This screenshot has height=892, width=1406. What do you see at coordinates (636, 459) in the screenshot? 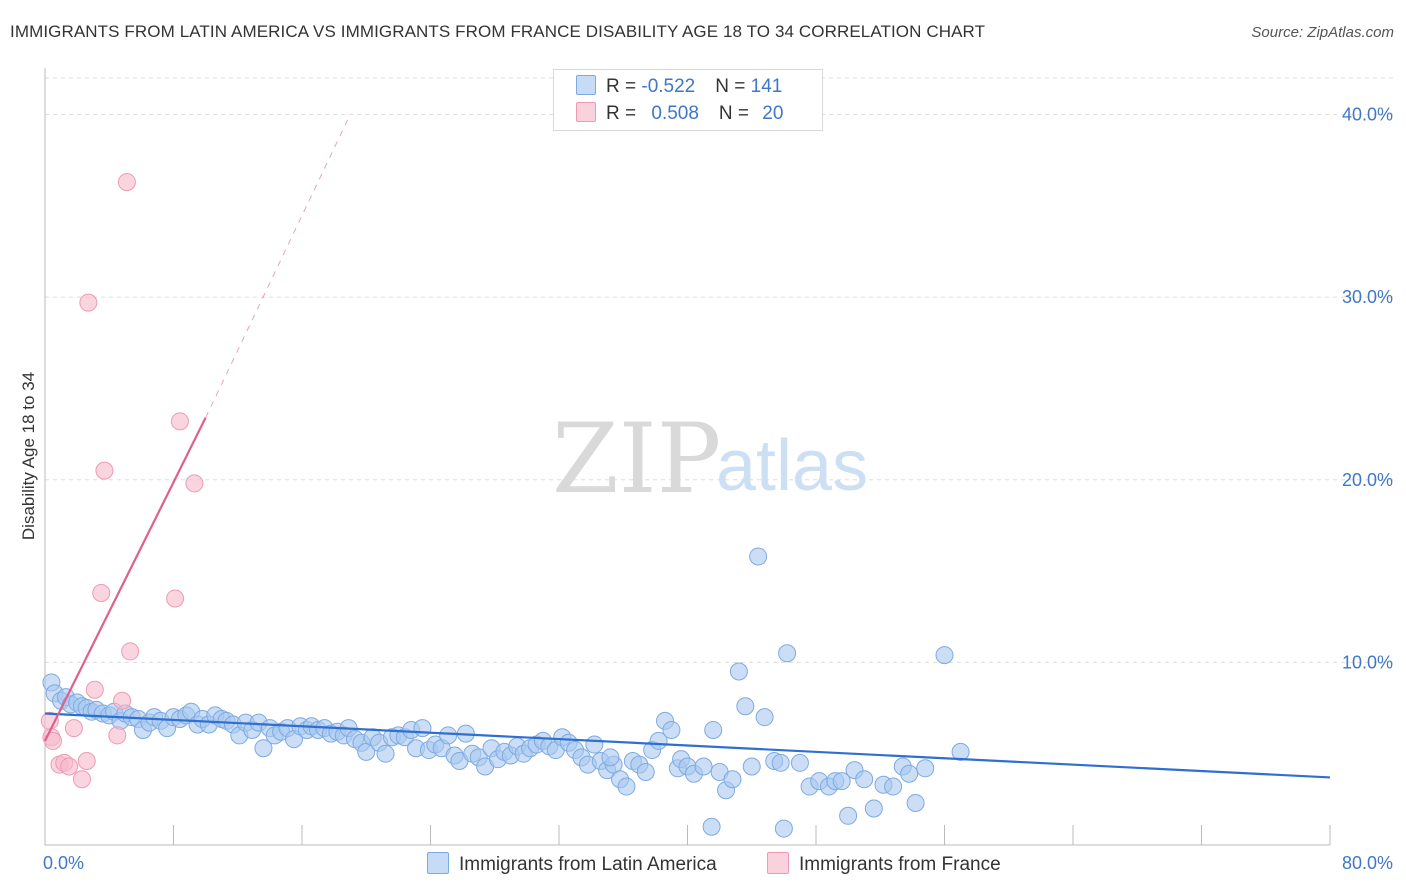
I see `watermark-zip: ZIP` at bounding box center [636, 459].